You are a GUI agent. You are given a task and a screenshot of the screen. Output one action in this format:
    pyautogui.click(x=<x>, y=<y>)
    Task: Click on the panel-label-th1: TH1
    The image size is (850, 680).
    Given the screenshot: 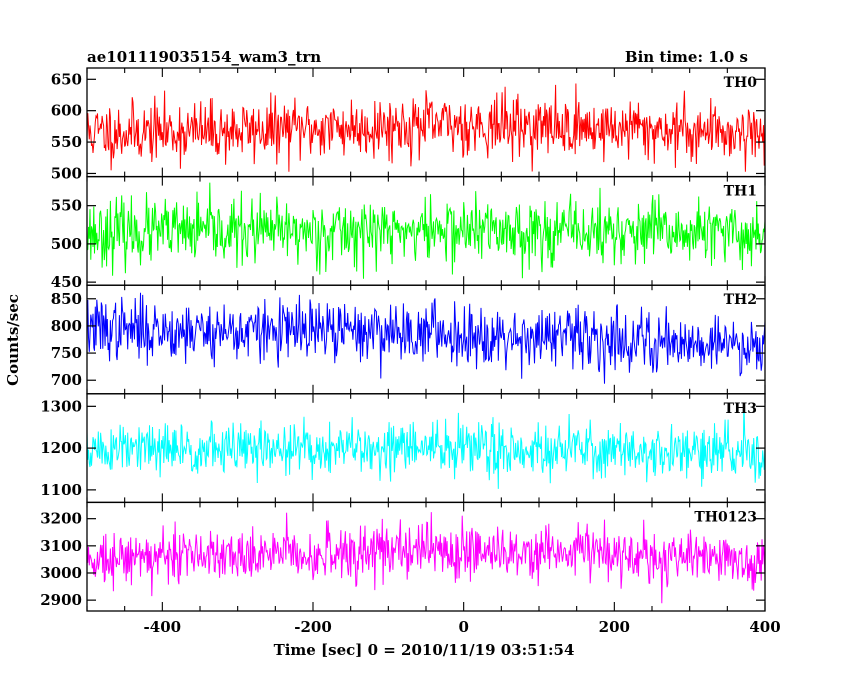 What is the action you would take?
    pyautogui.click(x=740, y=192)
    